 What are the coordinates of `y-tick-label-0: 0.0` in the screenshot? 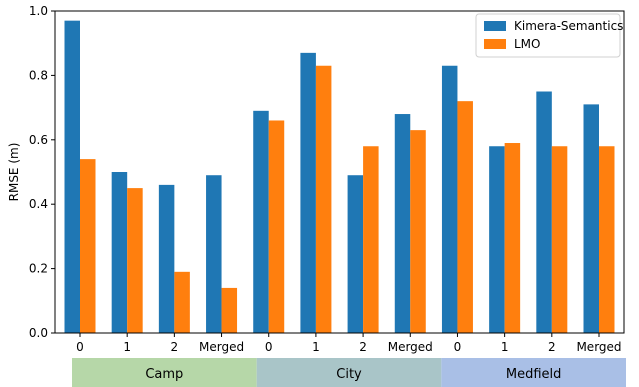 It's located at (38, 333).